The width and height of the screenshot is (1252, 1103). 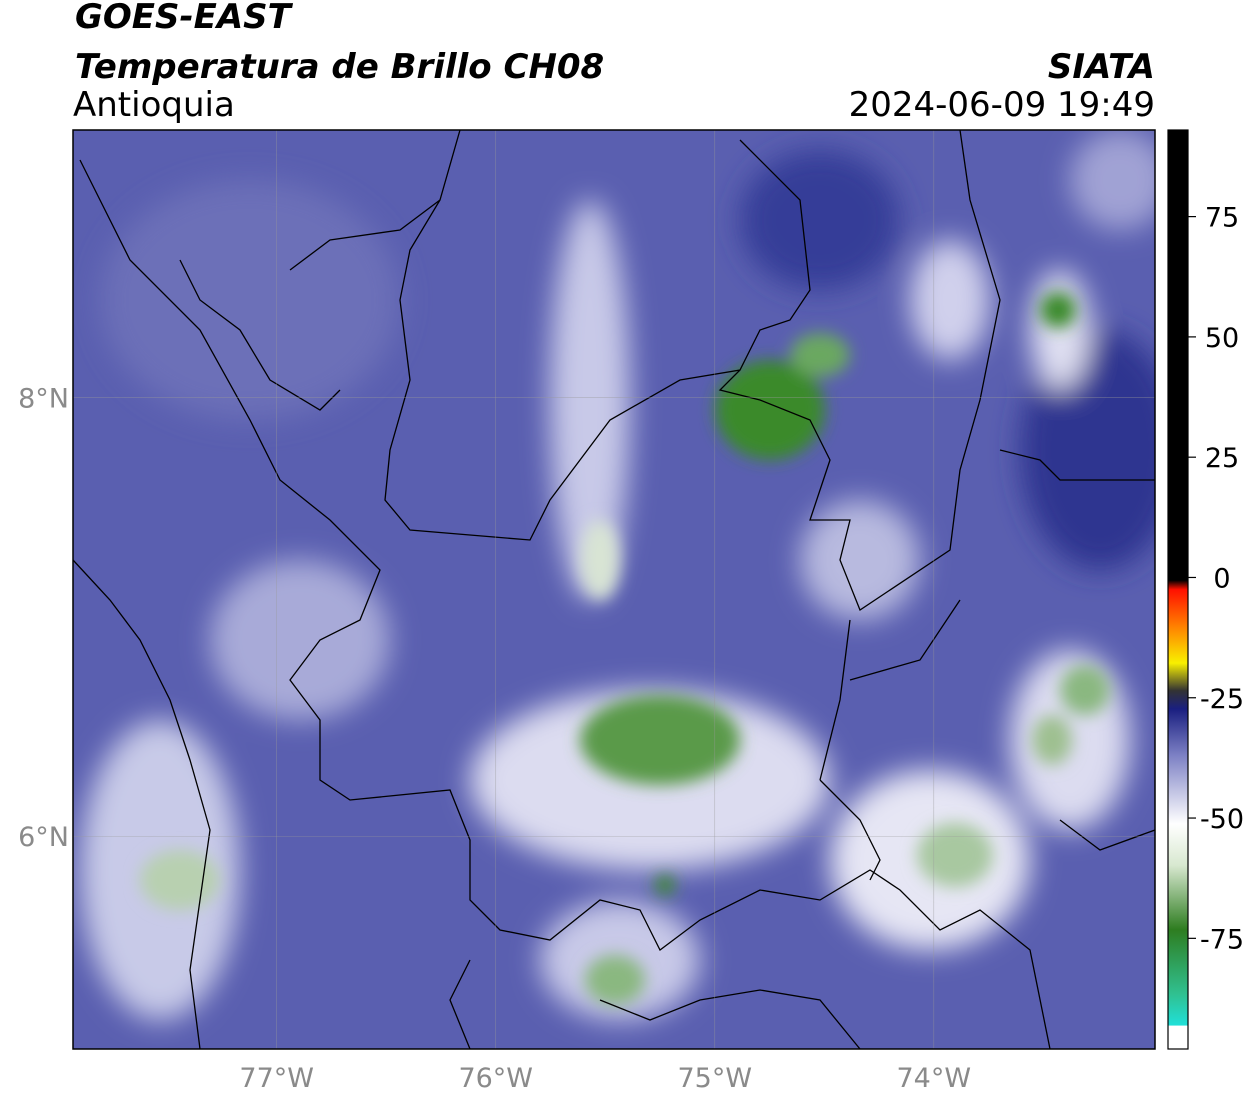 I want to click on colorbar-tick-label: -50, so click(x=1222, y=819).